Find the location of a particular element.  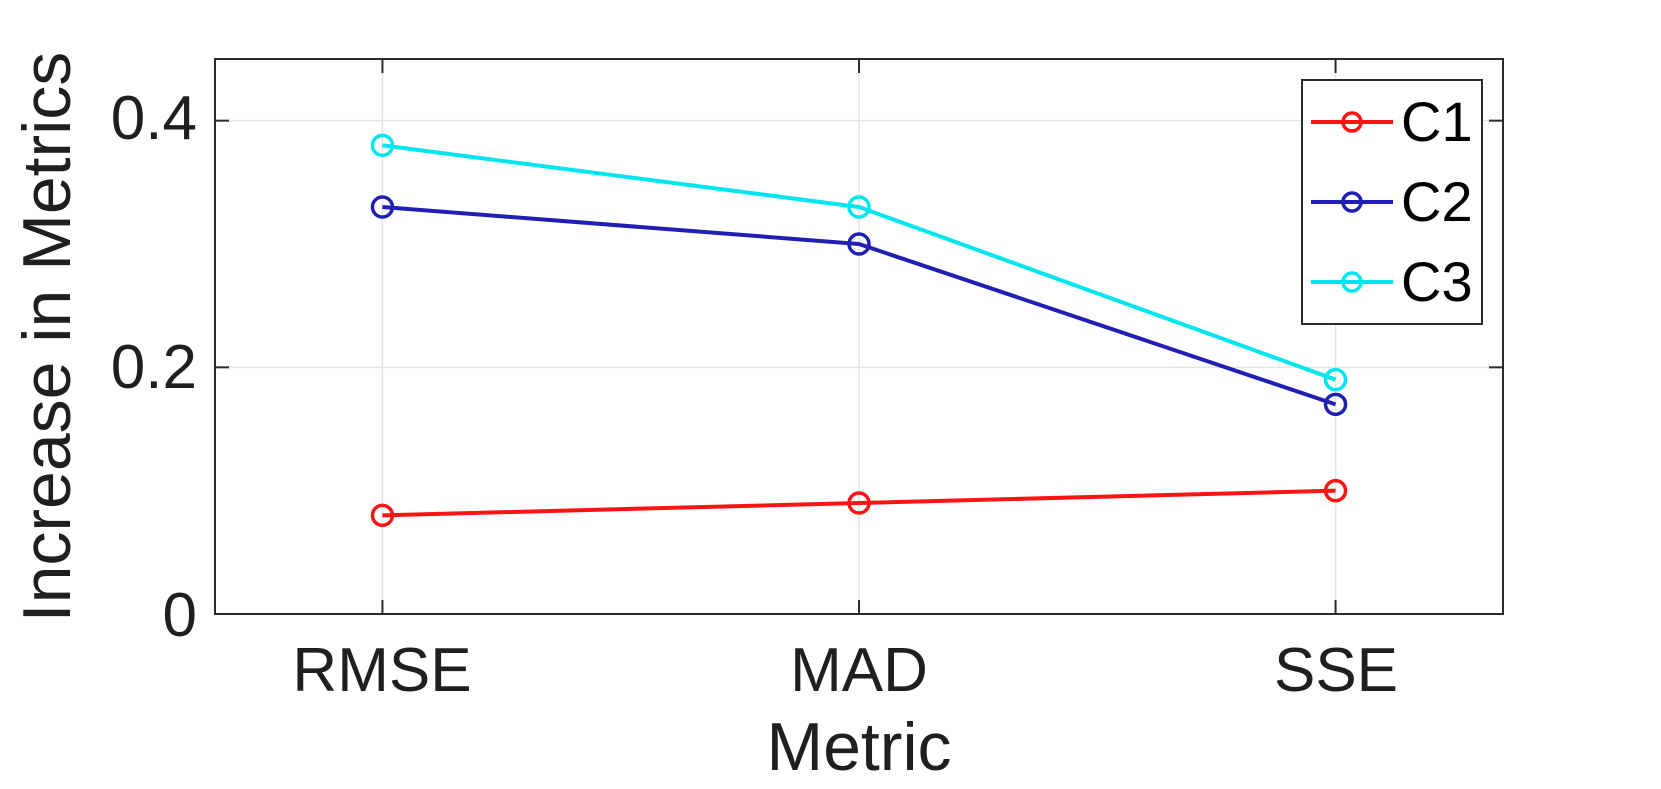

legend-label: C1 is located at coordinates (1437, 121).